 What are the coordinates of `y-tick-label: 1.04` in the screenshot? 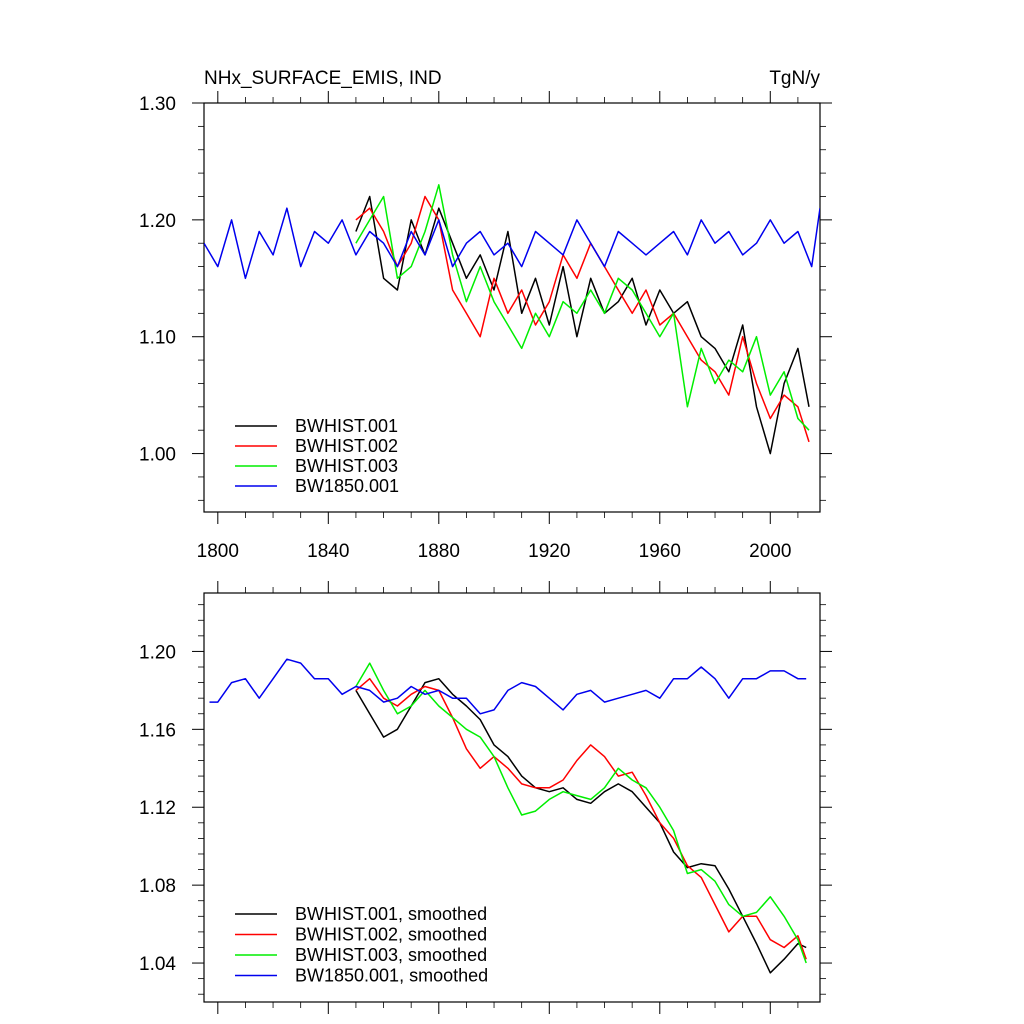 It's located at (157, 964).